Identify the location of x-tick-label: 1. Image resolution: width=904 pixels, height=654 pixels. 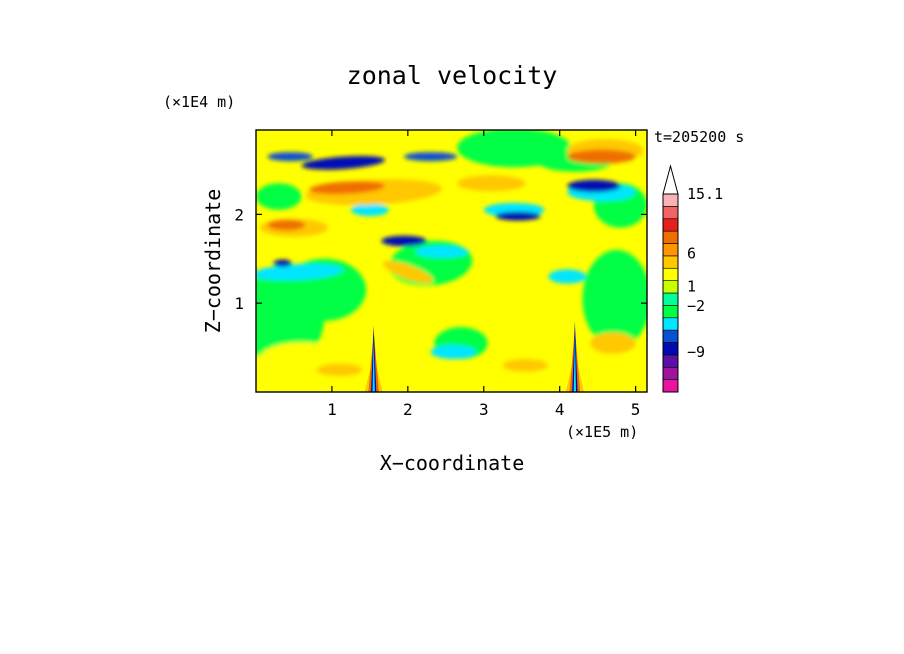
(332, 409).